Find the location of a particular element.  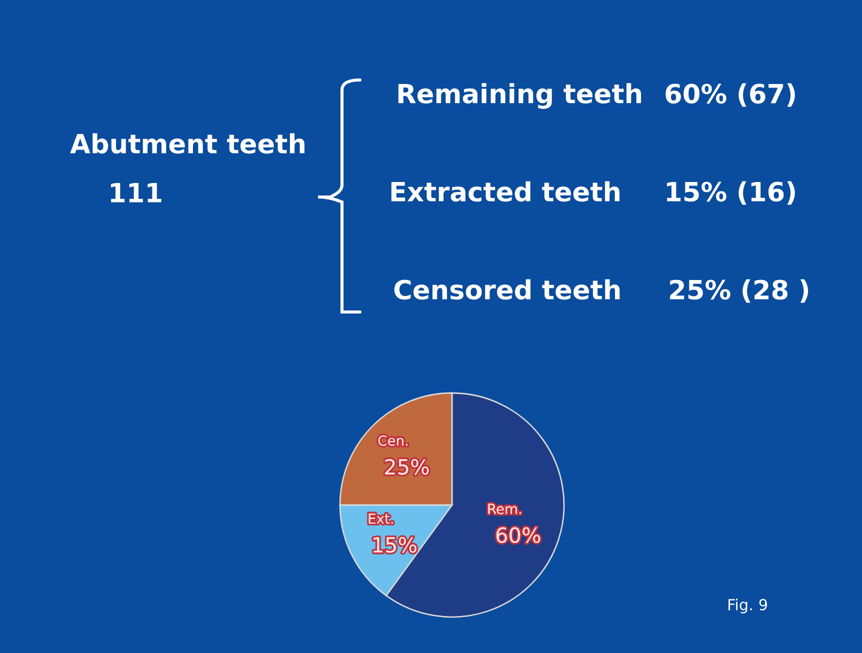

slice-label: Cen. is located at coordinates (393, 440).